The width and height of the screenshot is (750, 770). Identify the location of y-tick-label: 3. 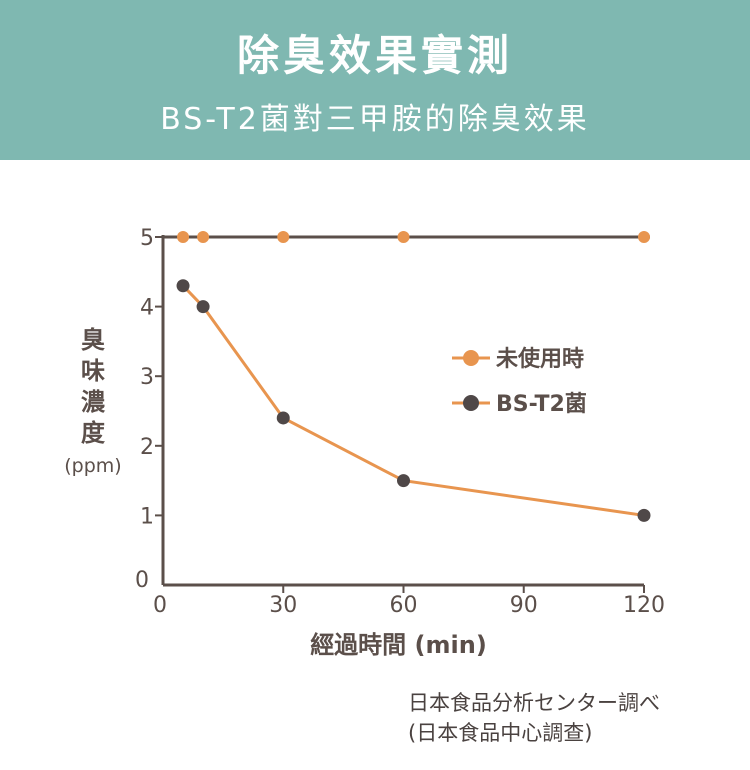
(147, 377).